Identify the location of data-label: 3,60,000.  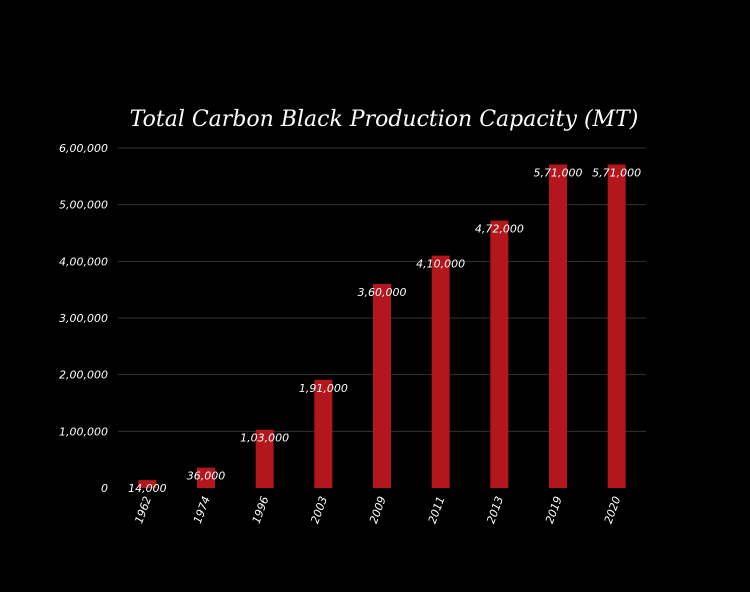
(382, 292).